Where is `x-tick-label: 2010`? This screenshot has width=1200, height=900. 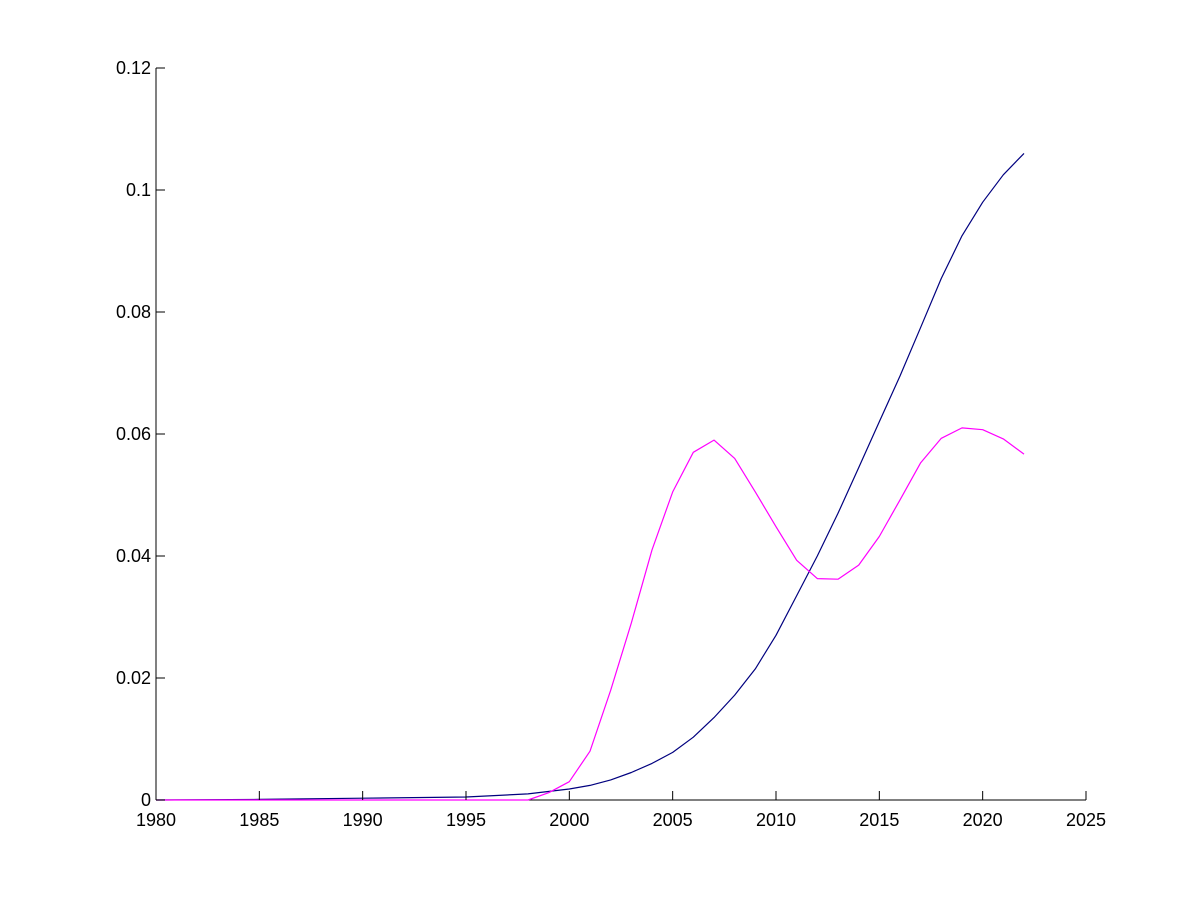
x-tick-label: 2010 is located at coordinates (776, 820).